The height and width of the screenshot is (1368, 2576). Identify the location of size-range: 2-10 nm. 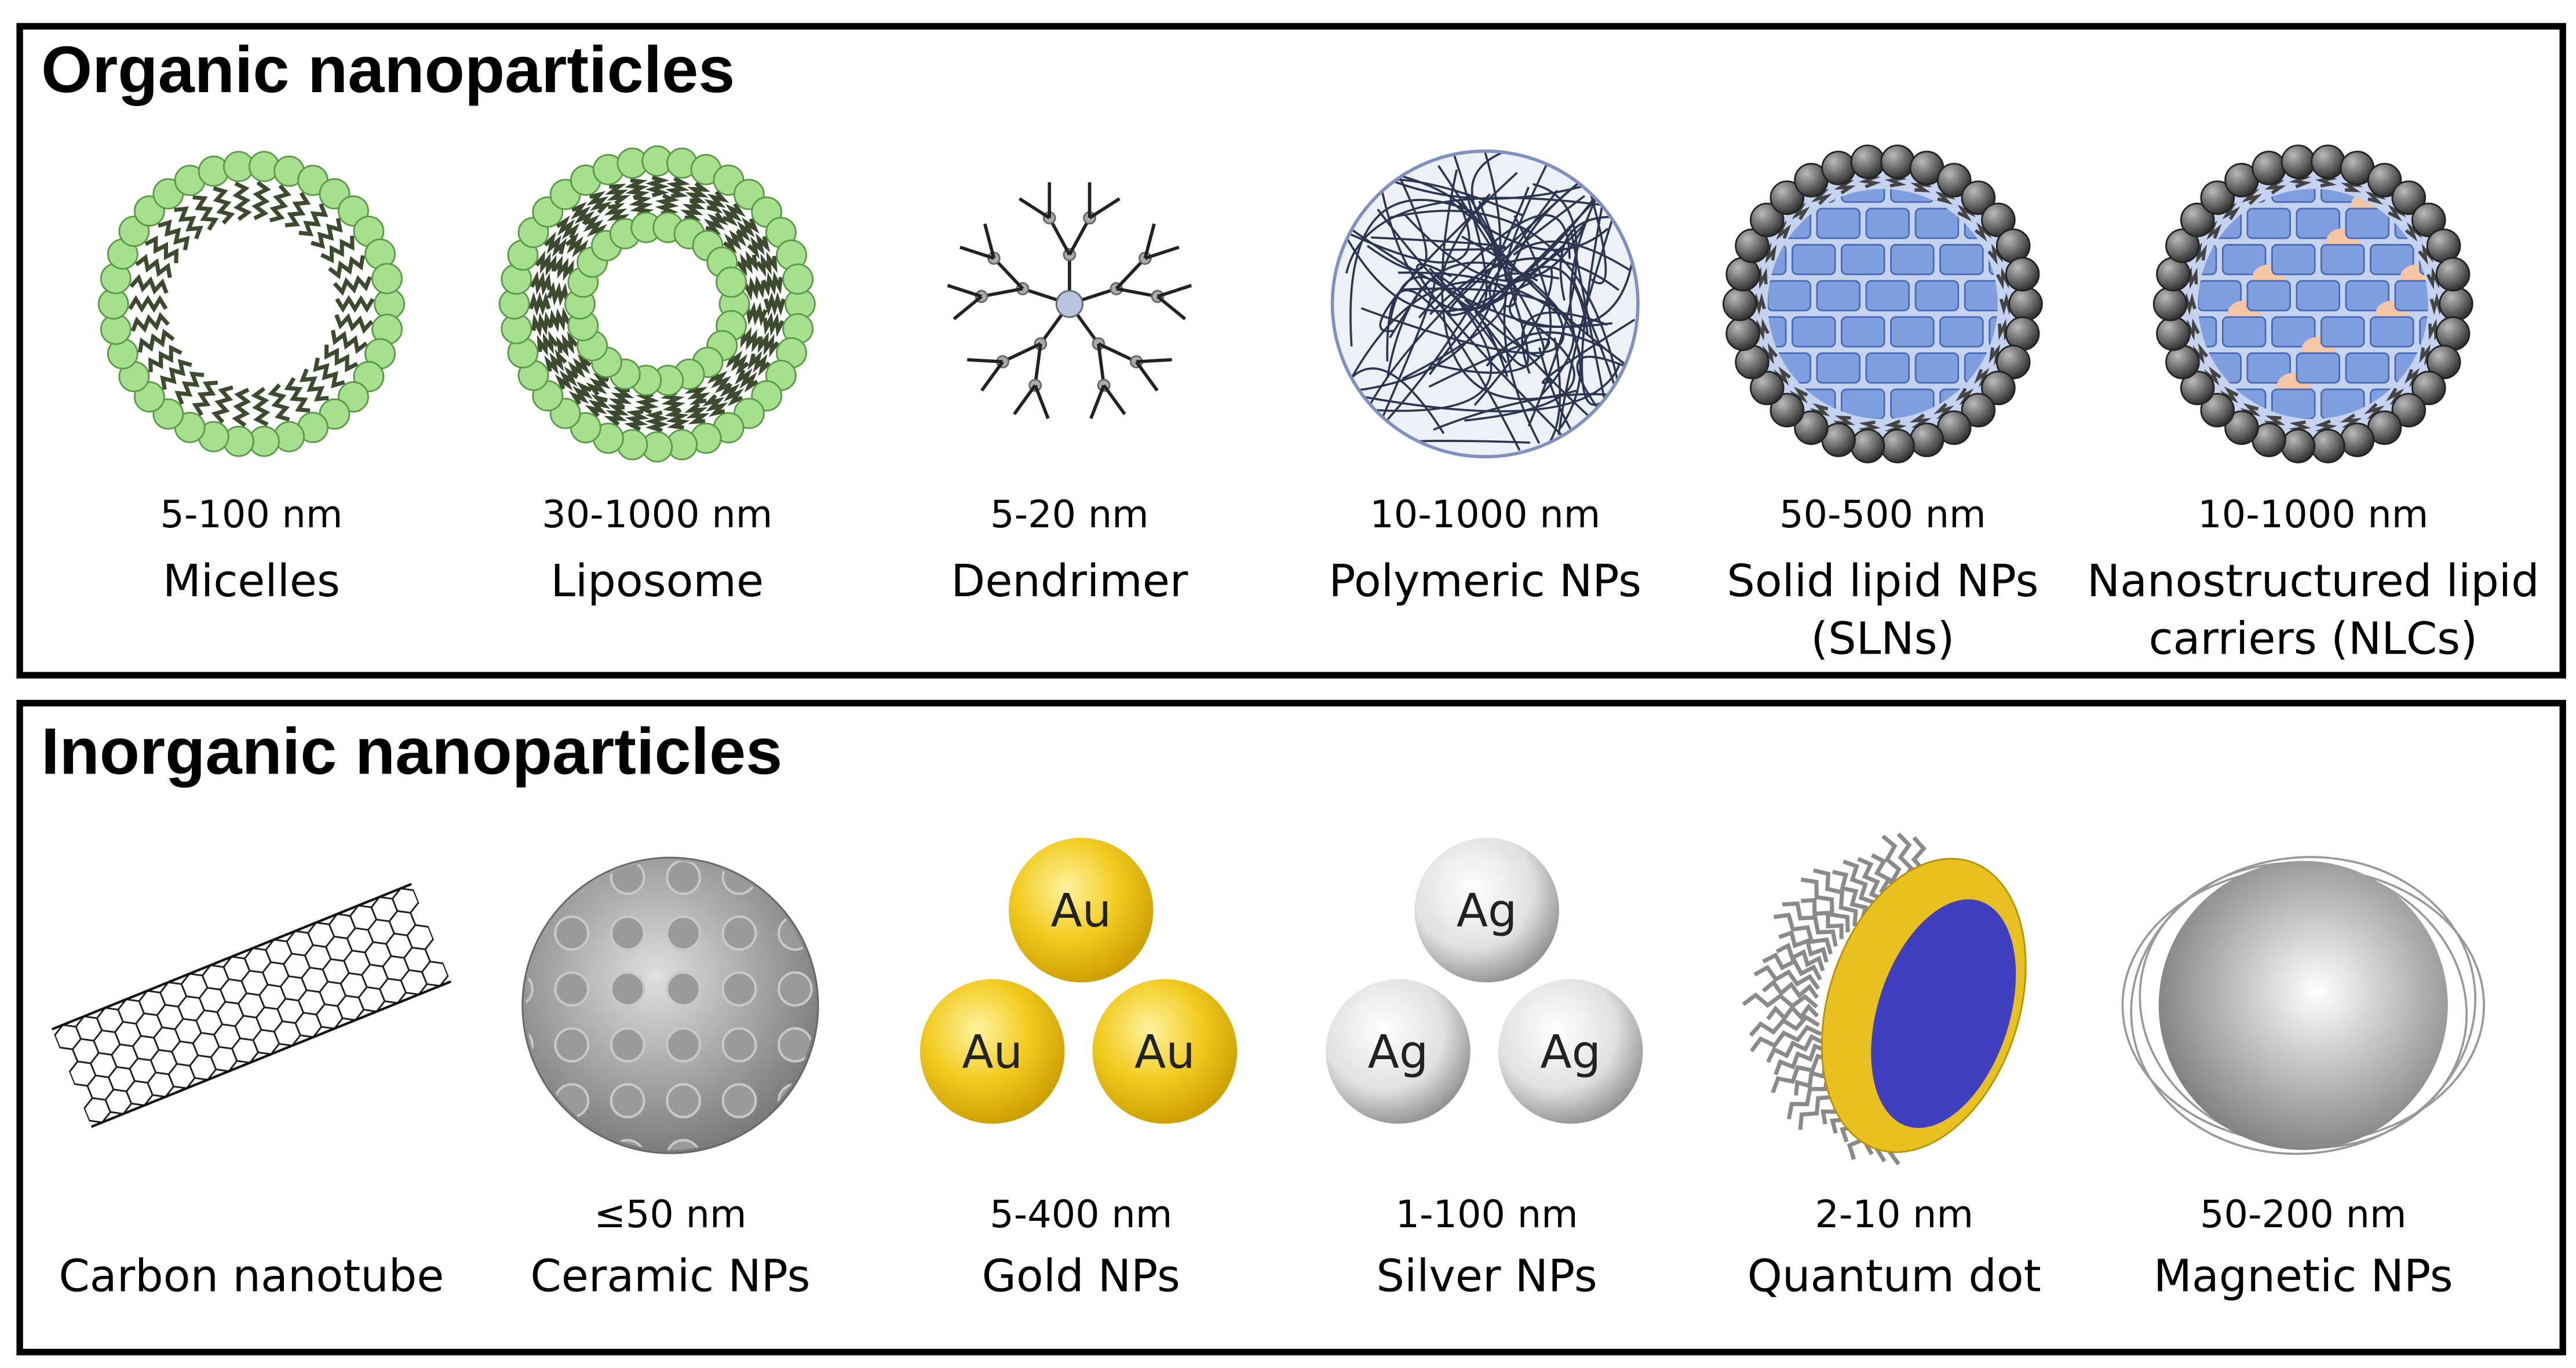
(1894, 1214).